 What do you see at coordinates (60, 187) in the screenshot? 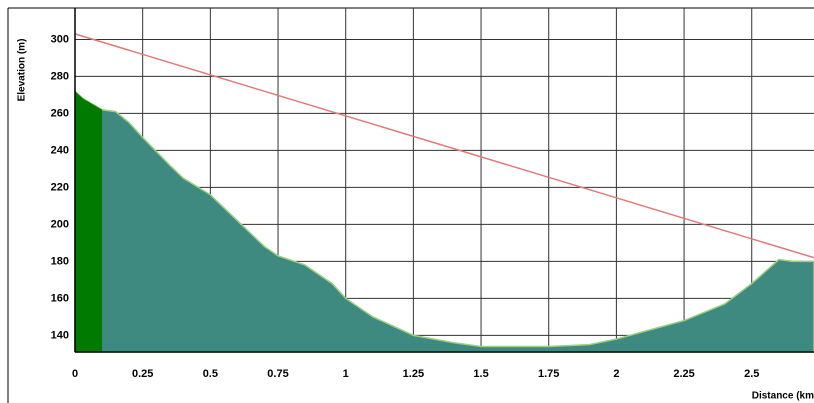
I see `y-tick-label: 220` at bounding box center [60, 187].